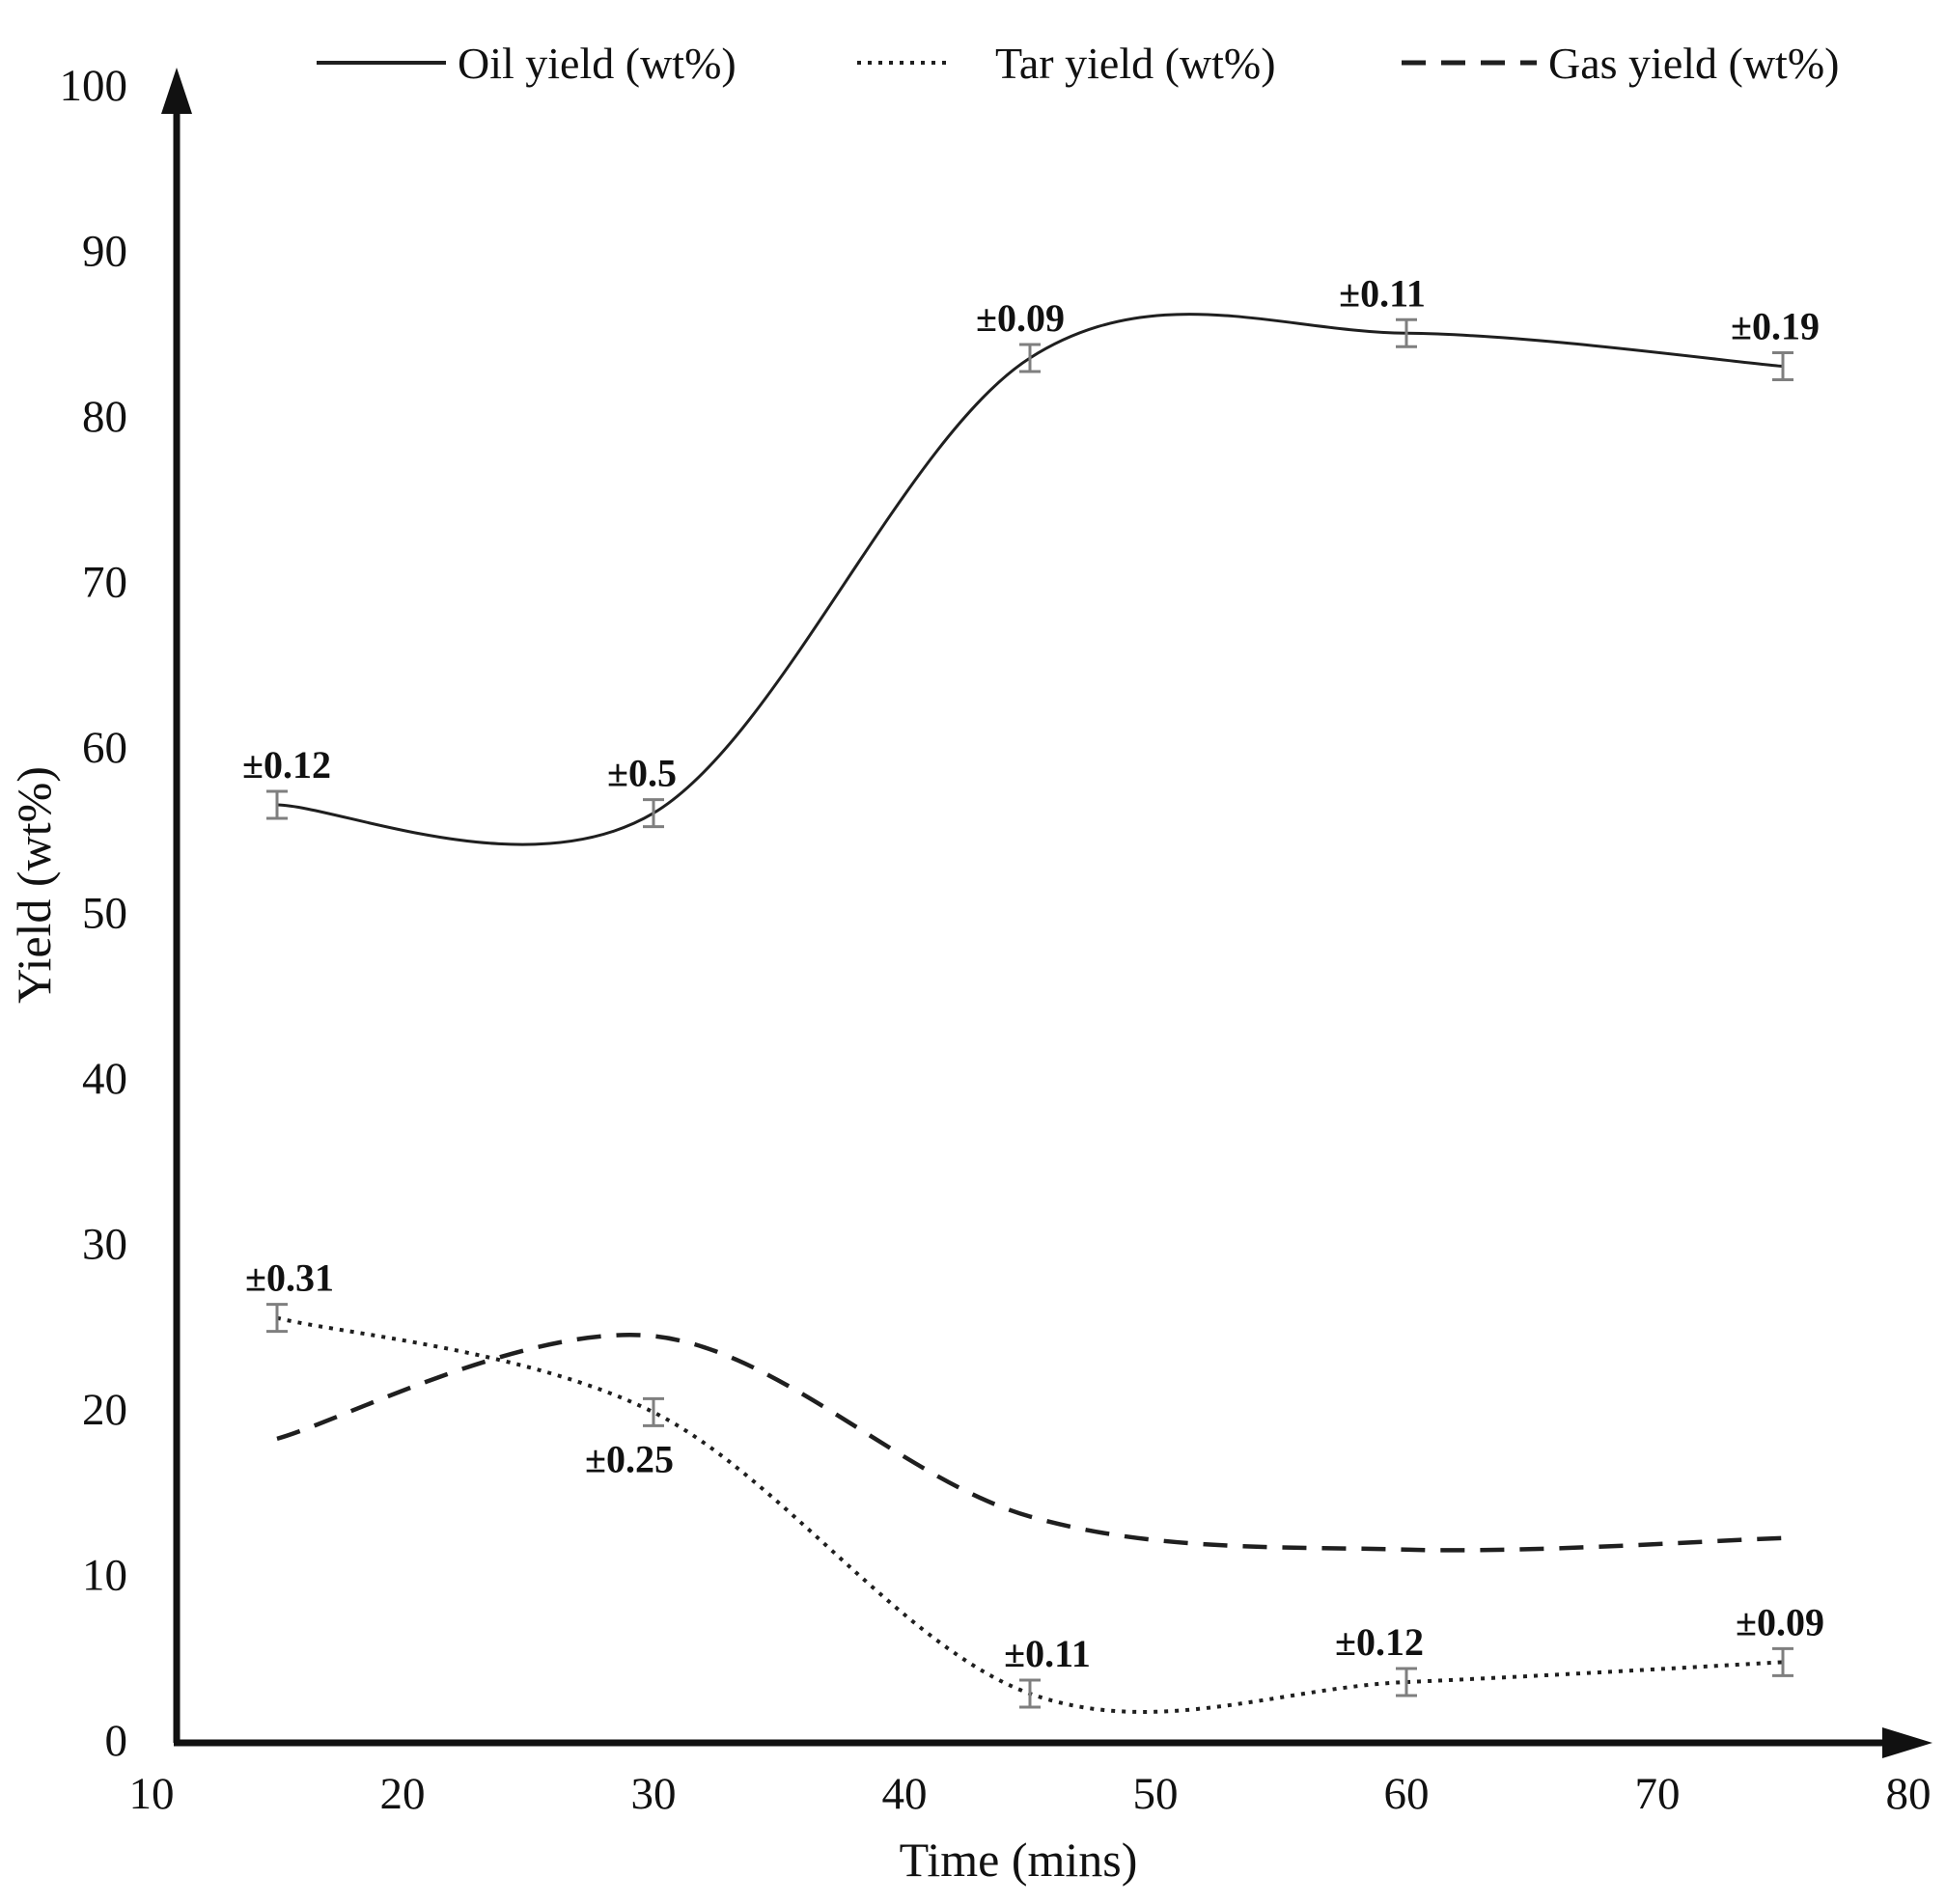 The image size is (1946, 1904). Describe the element at coordinates (104, 748) in the screenshot. I see `y-tick-label: 60` at that location.